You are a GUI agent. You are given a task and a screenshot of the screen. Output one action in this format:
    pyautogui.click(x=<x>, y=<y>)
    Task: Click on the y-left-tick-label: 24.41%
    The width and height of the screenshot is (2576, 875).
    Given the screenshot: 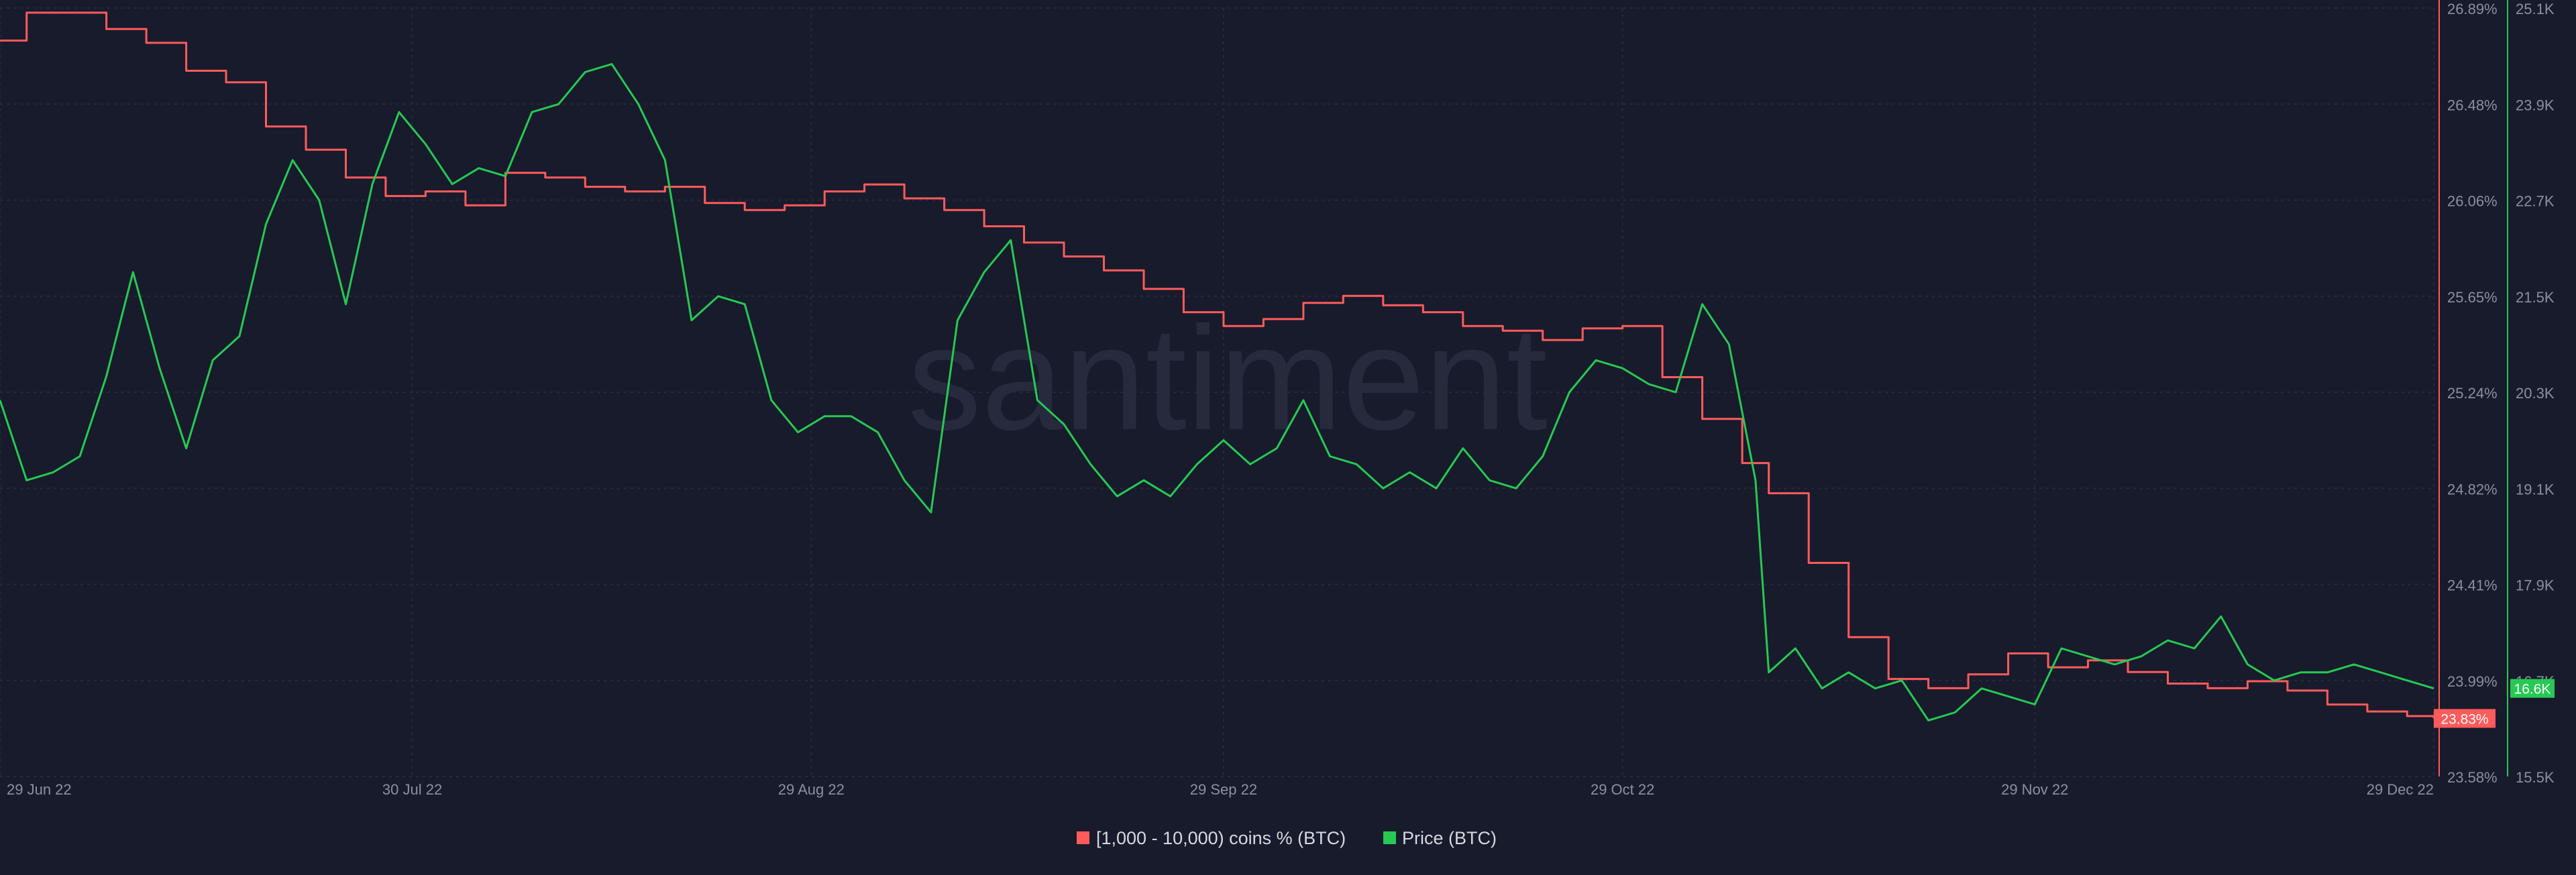 What is the action you would take?
    pyautogui.click(x=2472, y=585)
    